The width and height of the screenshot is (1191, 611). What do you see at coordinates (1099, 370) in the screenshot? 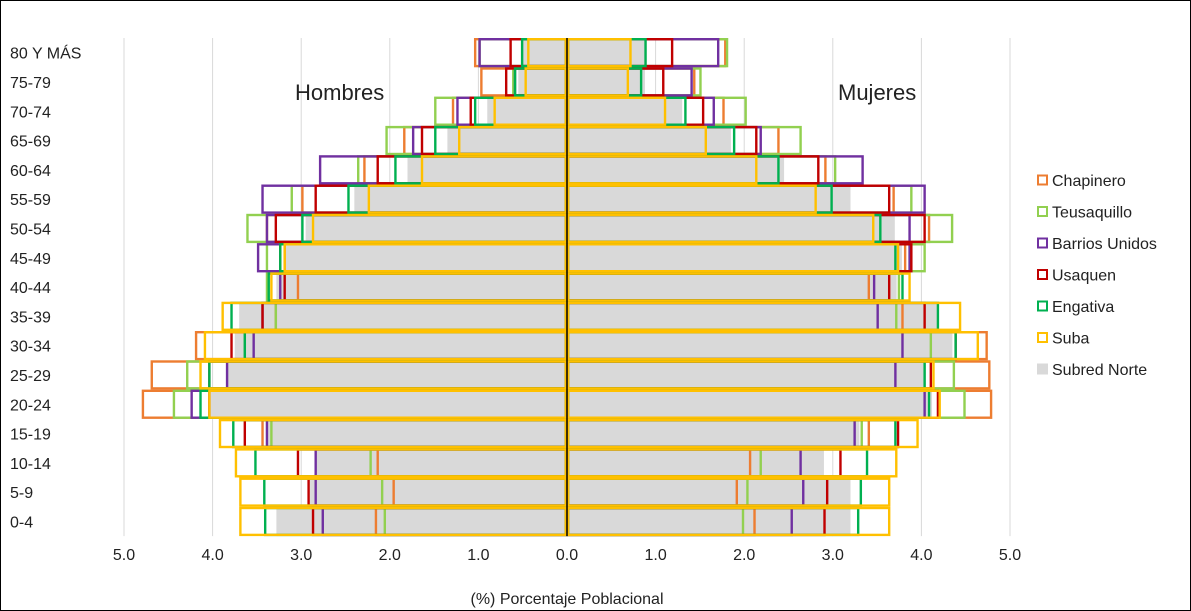
I see `legend-label-6: Subred Norte` at bounding box center [1099, 370].